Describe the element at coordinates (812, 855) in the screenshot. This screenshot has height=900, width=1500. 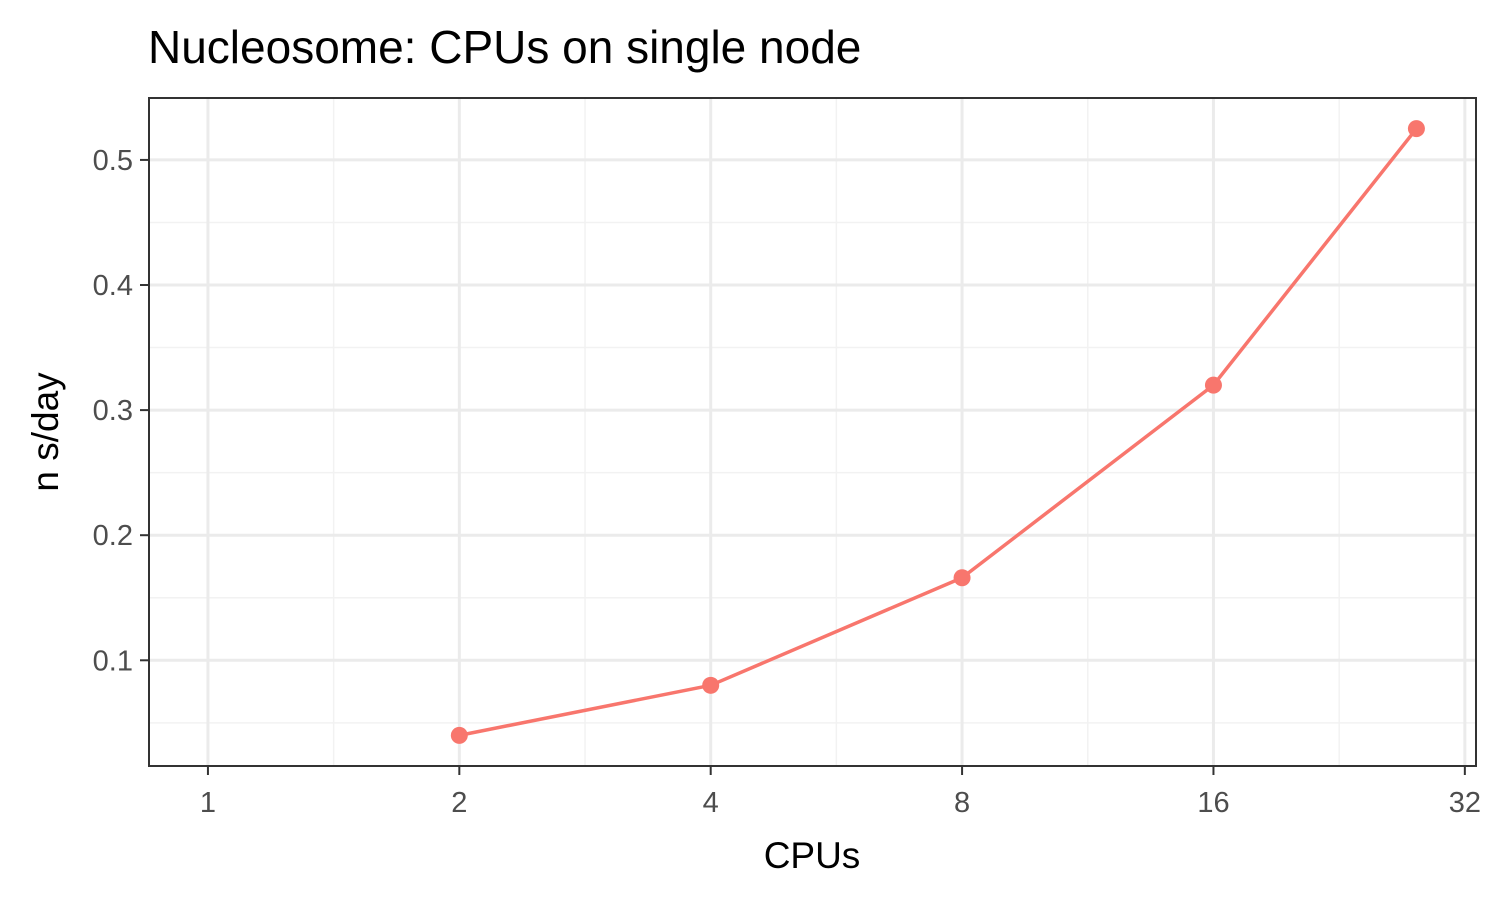
I see `x-axis-title: CPUs` at that location.